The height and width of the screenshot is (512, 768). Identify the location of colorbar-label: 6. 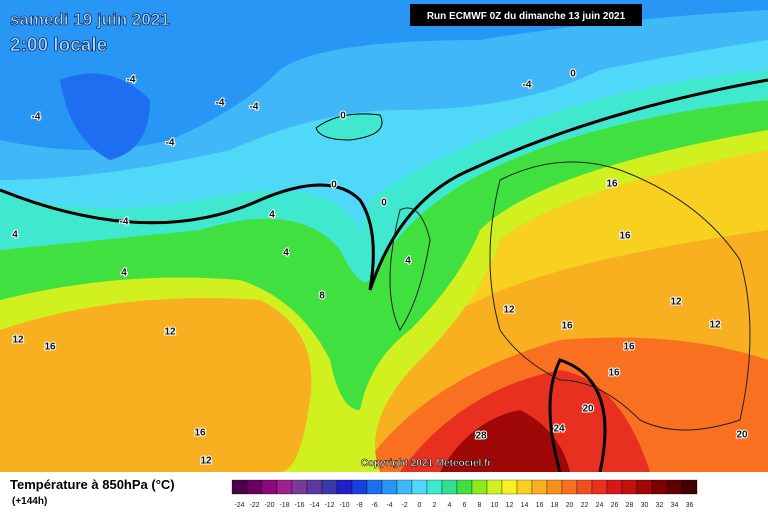
(465, 505).